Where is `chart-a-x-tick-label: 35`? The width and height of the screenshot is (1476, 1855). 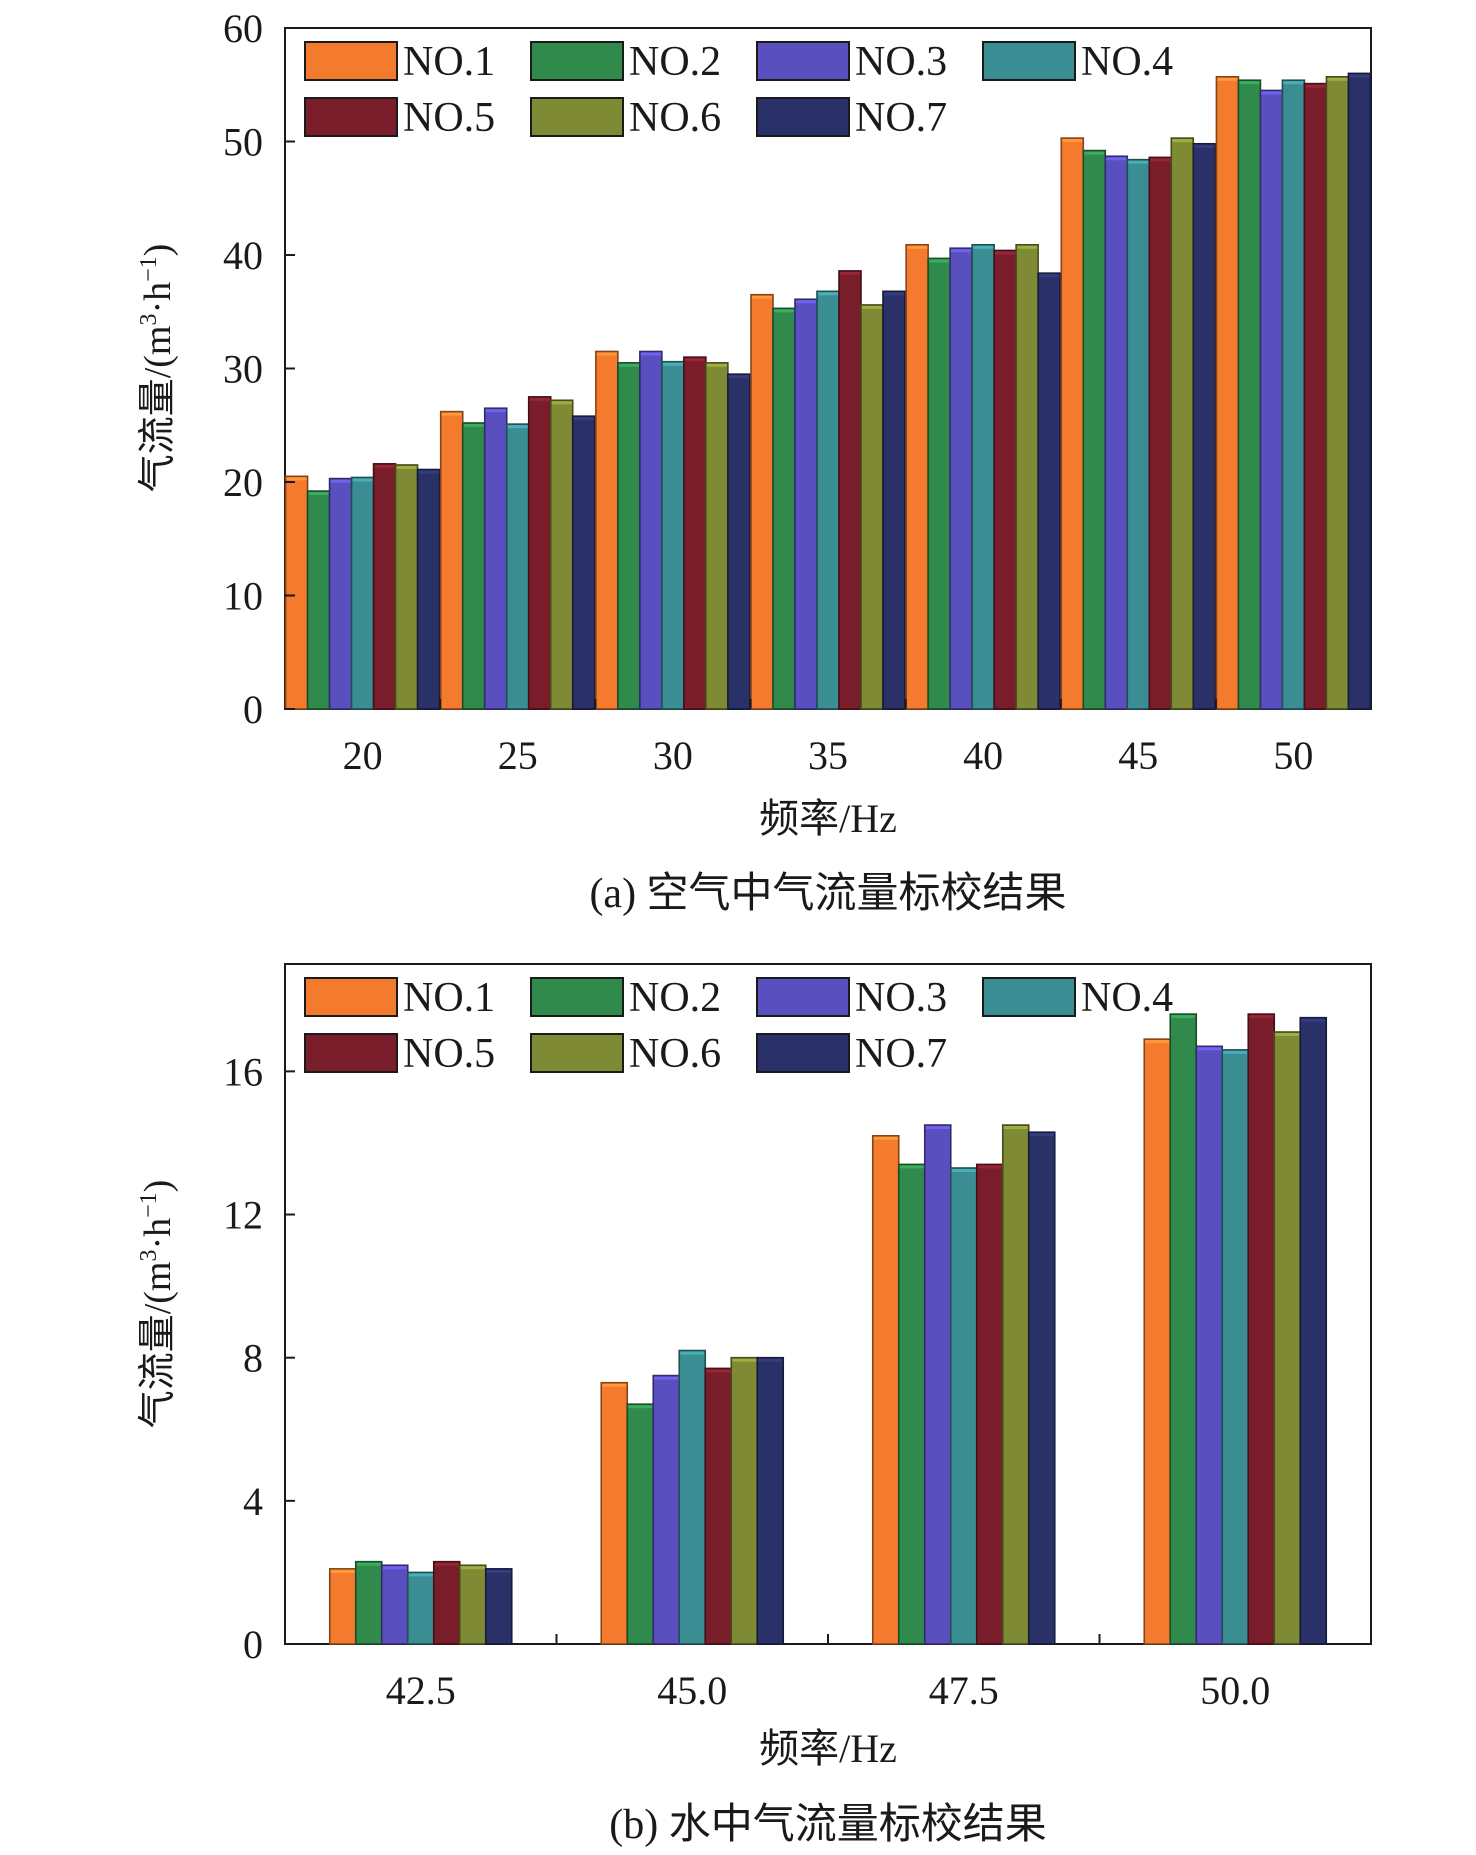 chart-a-x-tick-label: 35 is located at coordinates (828, 755).